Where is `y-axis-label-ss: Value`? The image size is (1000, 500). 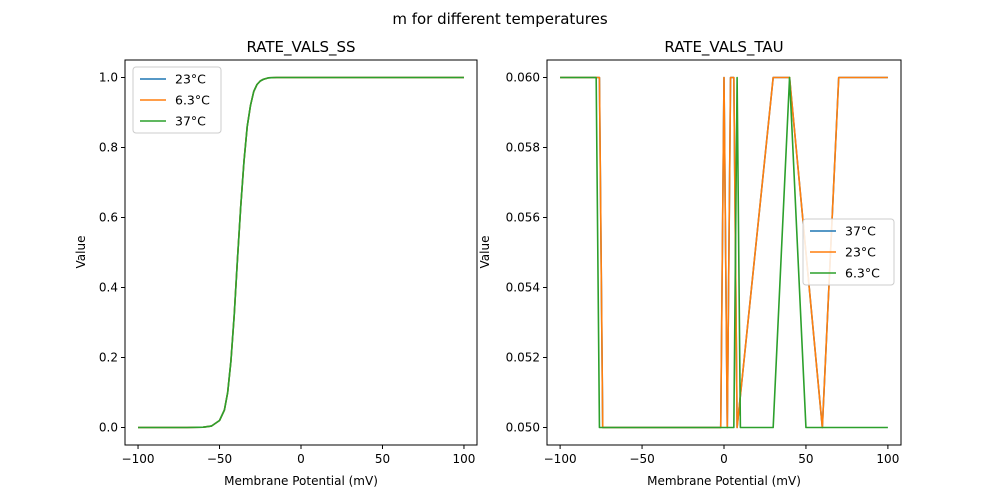
y-axis-label-ss: Value is located at coordinates (81, 252).